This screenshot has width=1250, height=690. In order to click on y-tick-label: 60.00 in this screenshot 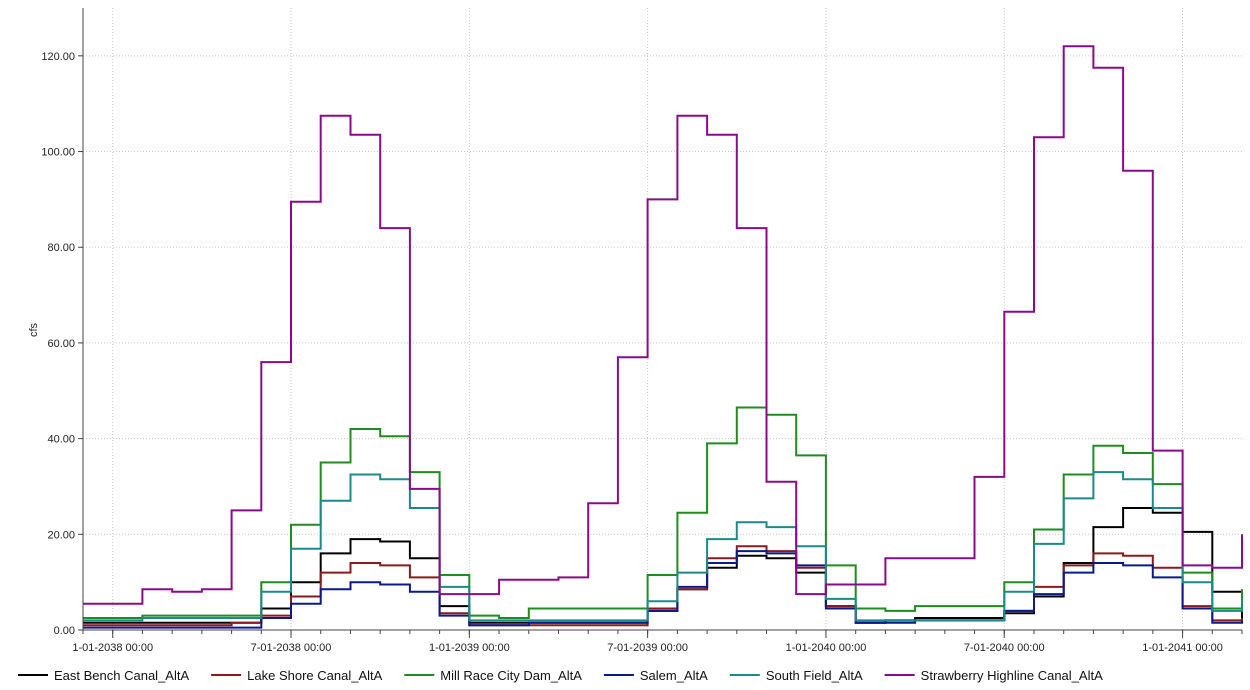, I will do `click(61, 344)`.